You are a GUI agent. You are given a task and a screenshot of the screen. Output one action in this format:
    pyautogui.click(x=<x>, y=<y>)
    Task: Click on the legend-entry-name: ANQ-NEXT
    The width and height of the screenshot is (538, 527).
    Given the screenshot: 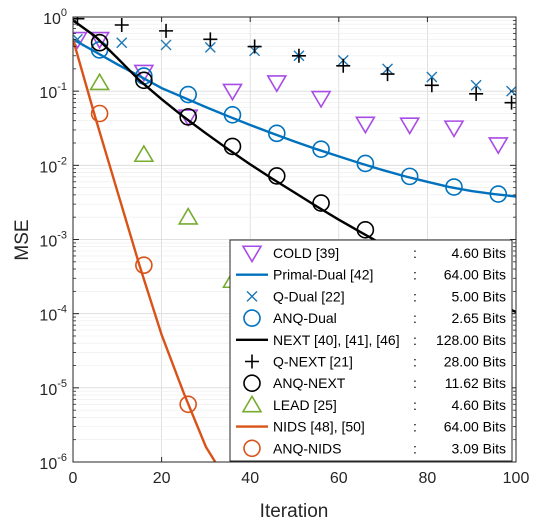 What is the action you would take?
    pyautogui.click(x=309, y=383)
    